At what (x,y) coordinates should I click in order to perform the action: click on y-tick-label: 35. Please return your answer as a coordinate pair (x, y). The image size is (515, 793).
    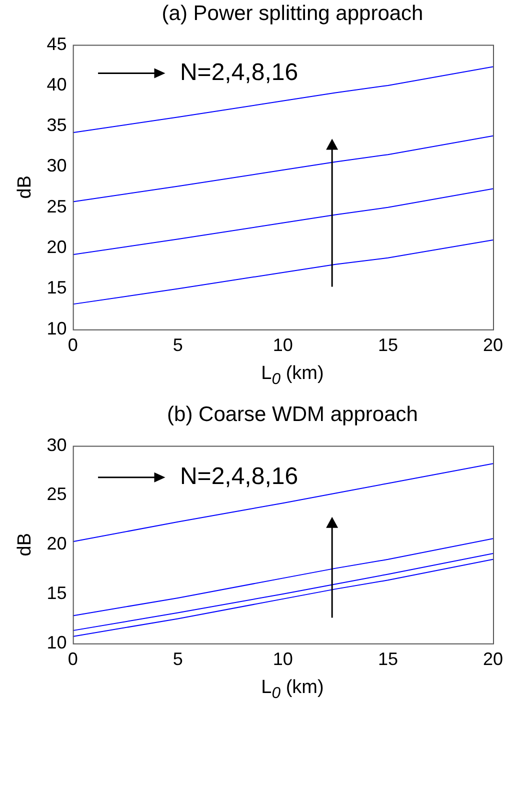
    Looking at the image, I should click on (56, 125).